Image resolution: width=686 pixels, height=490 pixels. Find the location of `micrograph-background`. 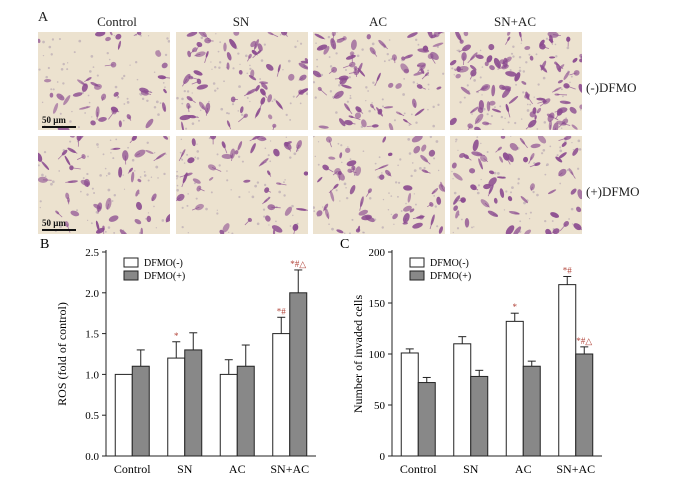

micrograph-background is located at coordinates (516, 185).